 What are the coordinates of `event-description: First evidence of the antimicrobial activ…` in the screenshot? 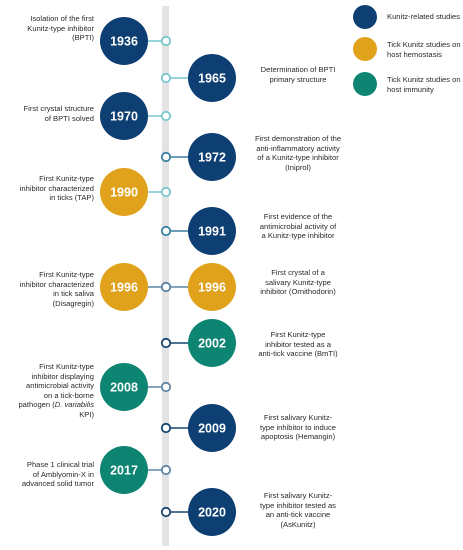 It's located at (298, 226).